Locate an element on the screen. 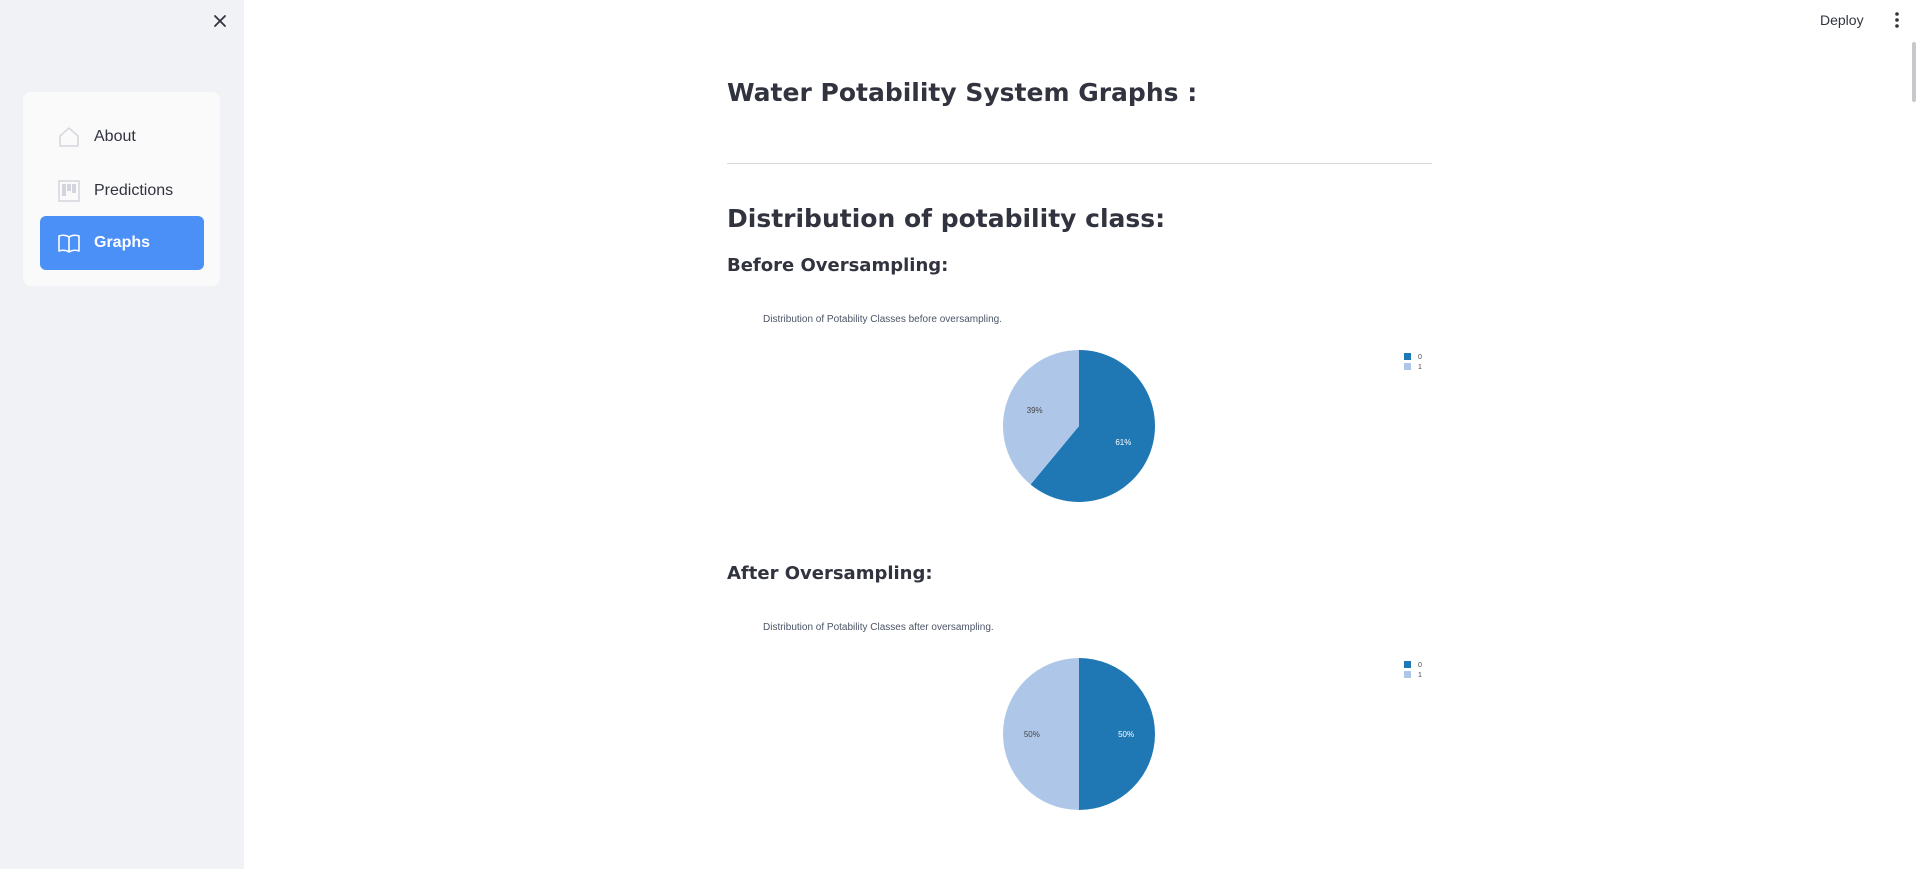  sidebar: About Predictions Graphs is located at coordinates (122, 434).